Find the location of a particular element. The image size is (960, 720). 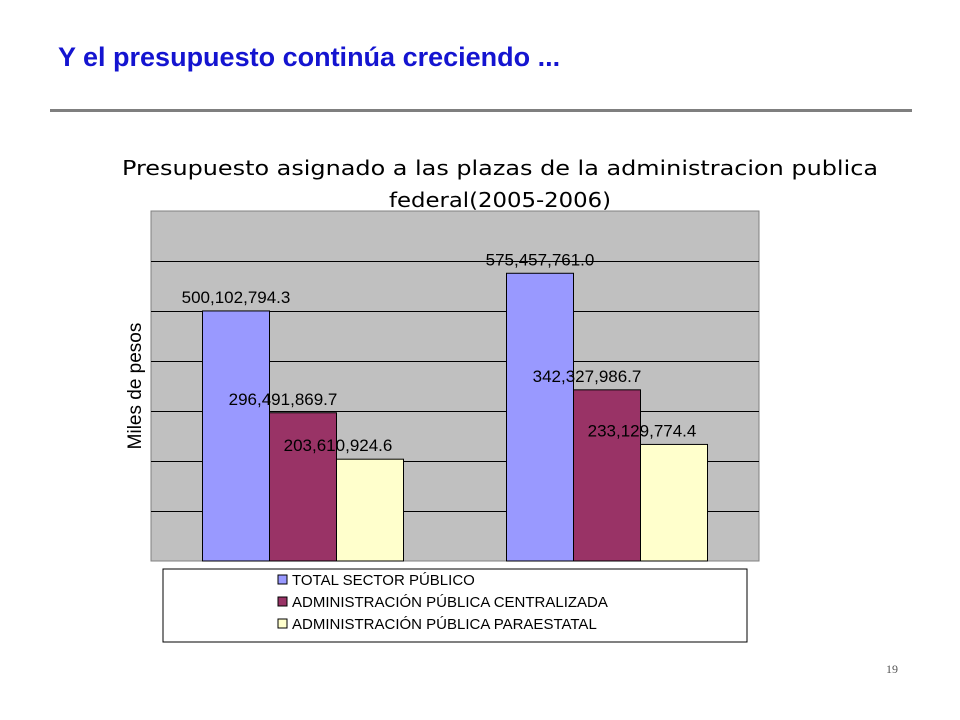

chart-title-line-2: federal(2005-2006) is located at coordinates (500, 200).